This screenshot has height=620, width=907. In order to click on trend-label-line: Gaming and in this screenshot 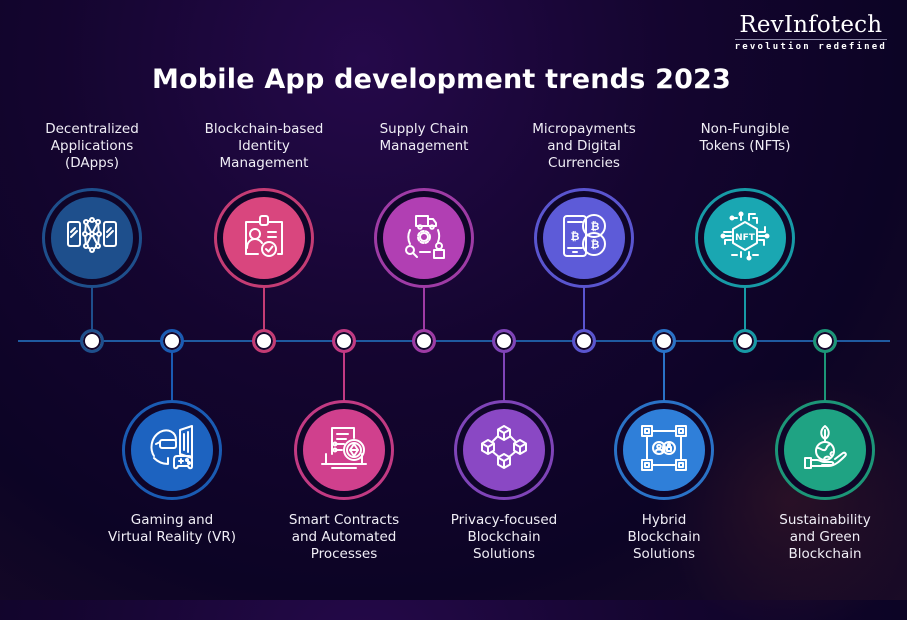, I will do `click(172, 520)`.